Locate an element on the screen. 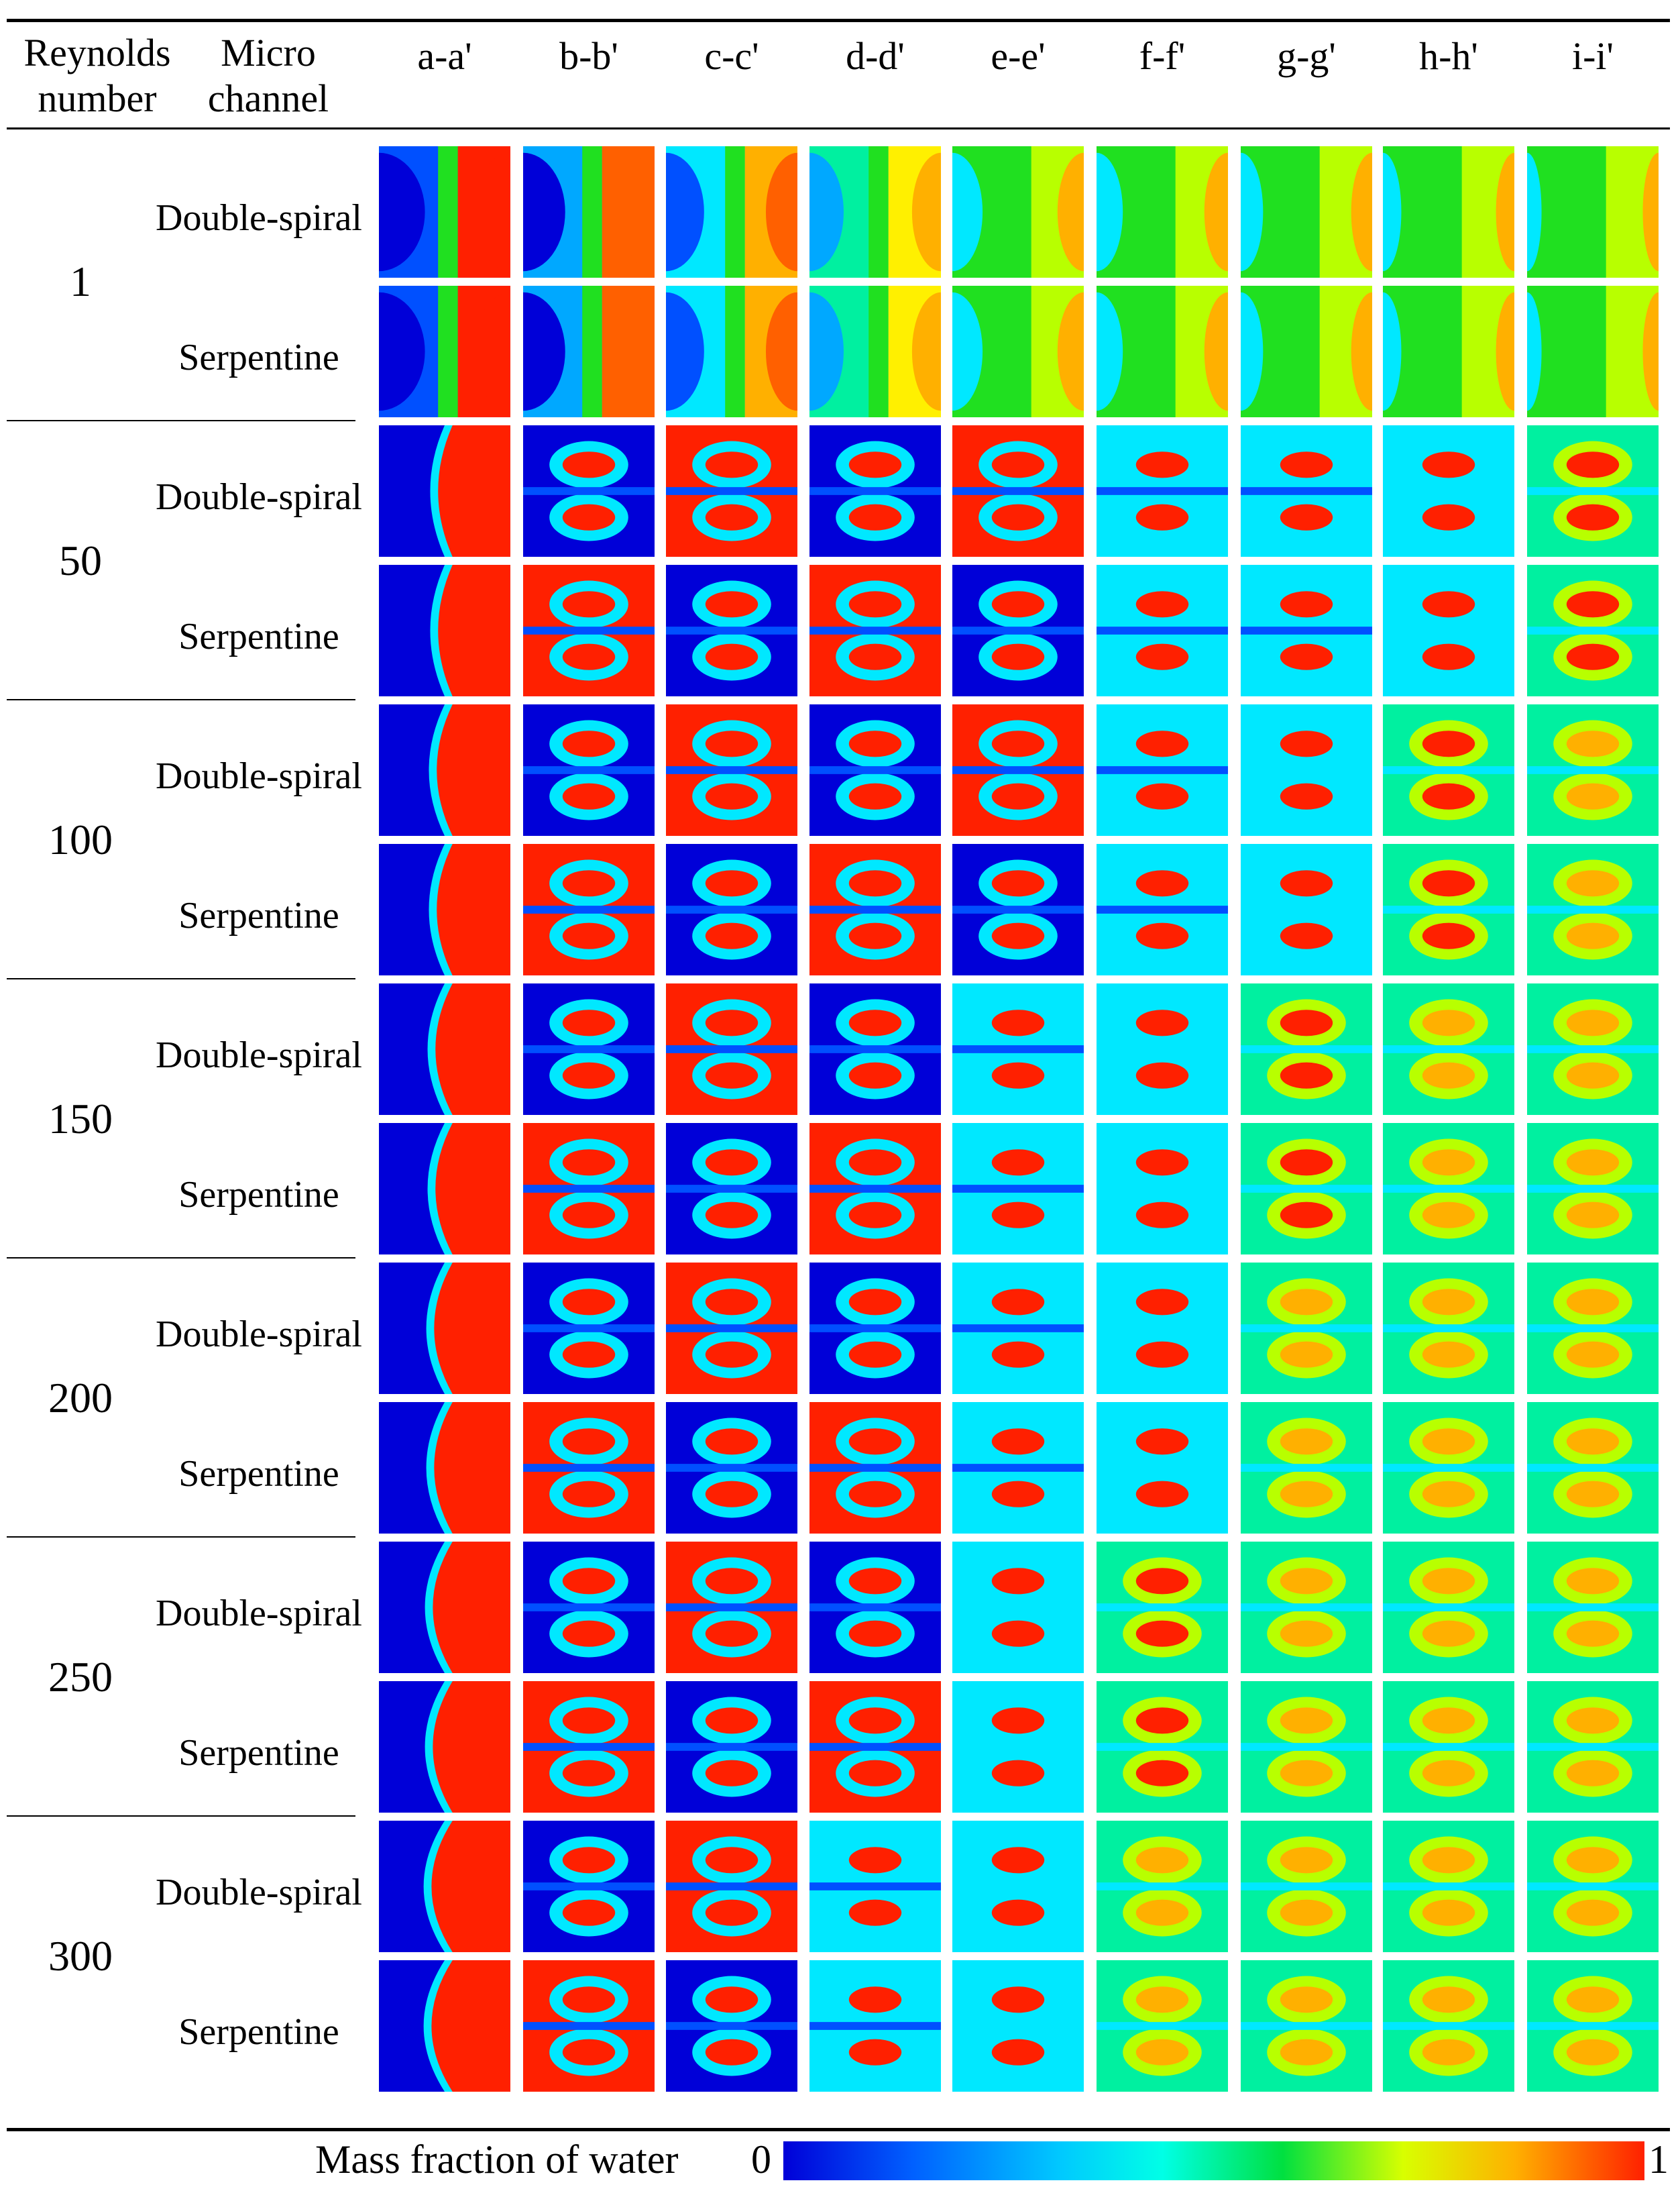 This screenshot has width=1680, height=2193. channel-label-5-0: Double-spiral is located at coordinates (259, 1613).